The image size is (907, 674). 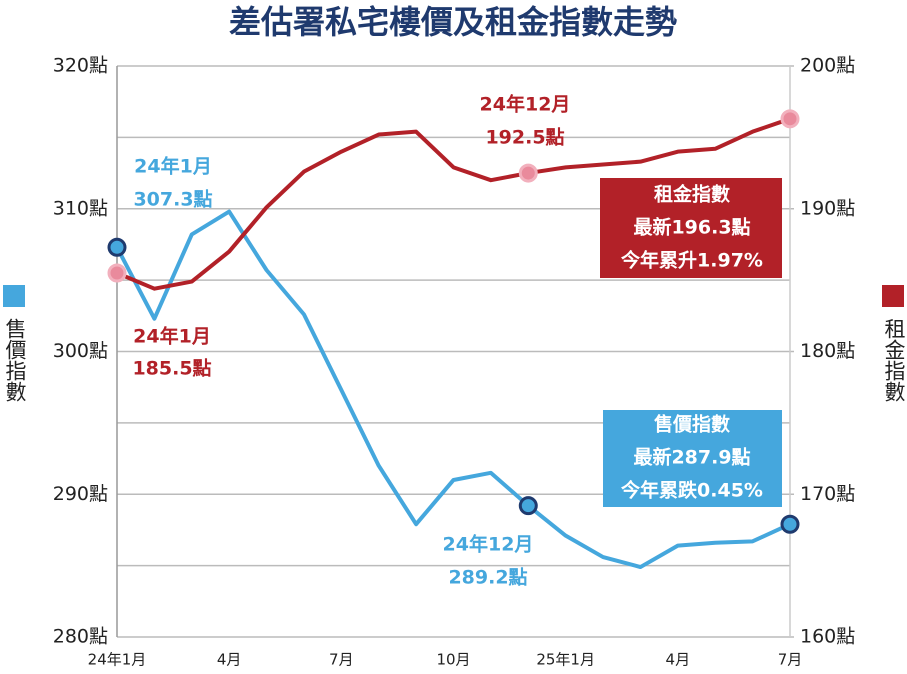 What do you see at coordinates (453, 660) in the screenshot?
I see `x-tick-label: 10月` at bounding box center [453, 660].